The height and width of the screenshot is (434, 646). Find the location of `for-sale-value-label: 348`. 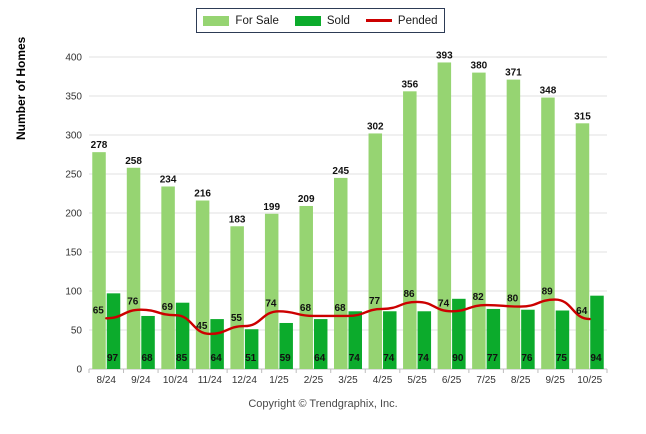

for-sale-value-label: 348 is located at coordinates (548, 91).